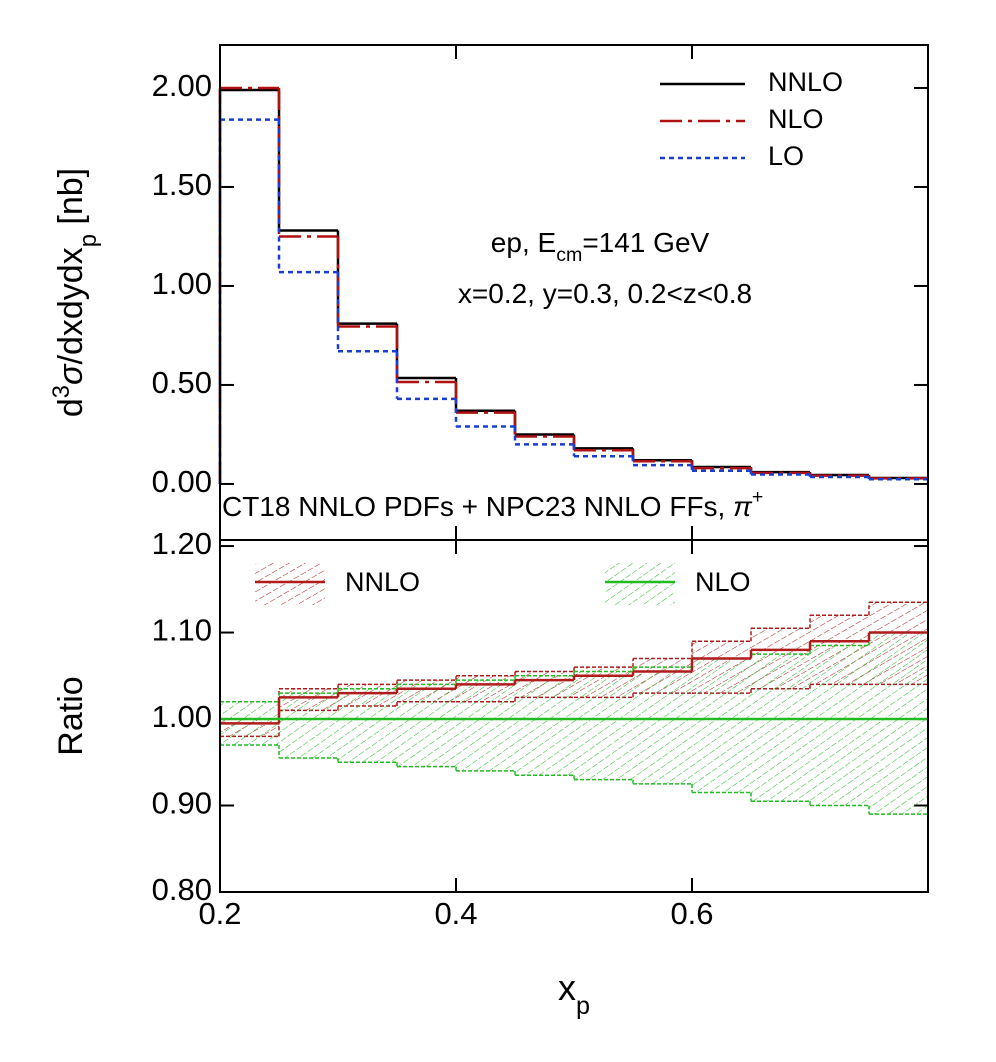 The image size is (996, 1062). Describe the element at coordinates (523, 242) in the screenshot. I see `text-part: ep, E` at that location.